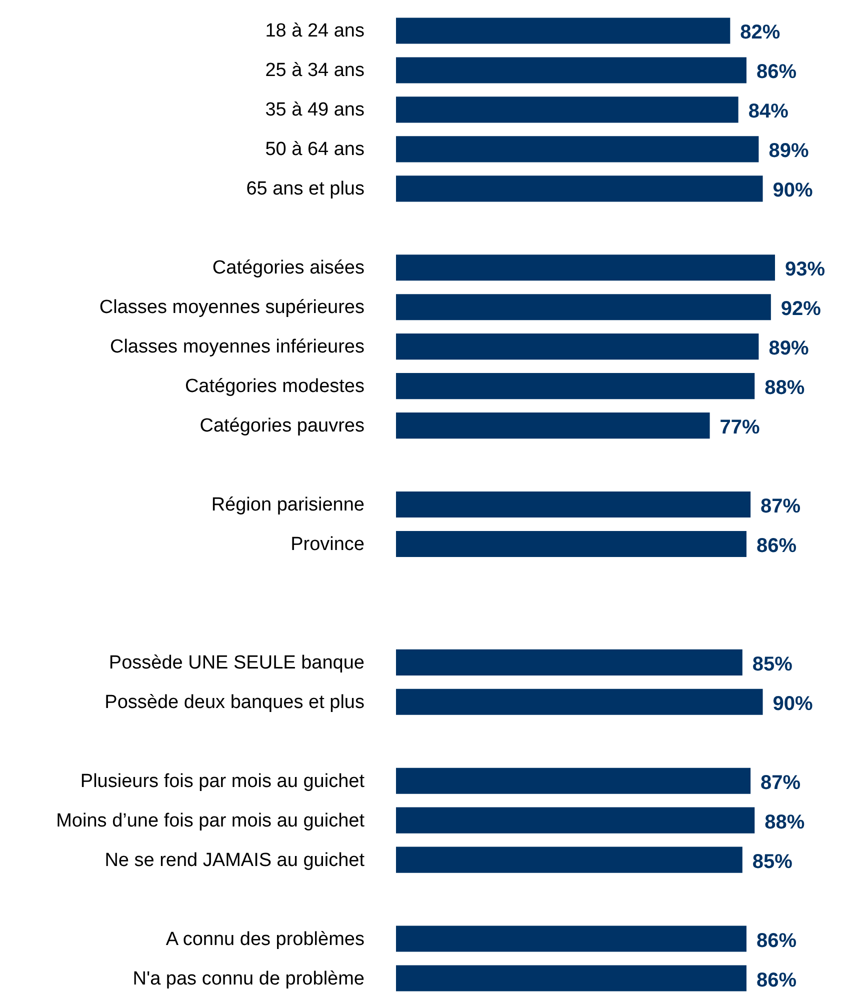  Describe the element at coordinates (801, 309) in the screenshot. I see `data-label: 92%` at that location.